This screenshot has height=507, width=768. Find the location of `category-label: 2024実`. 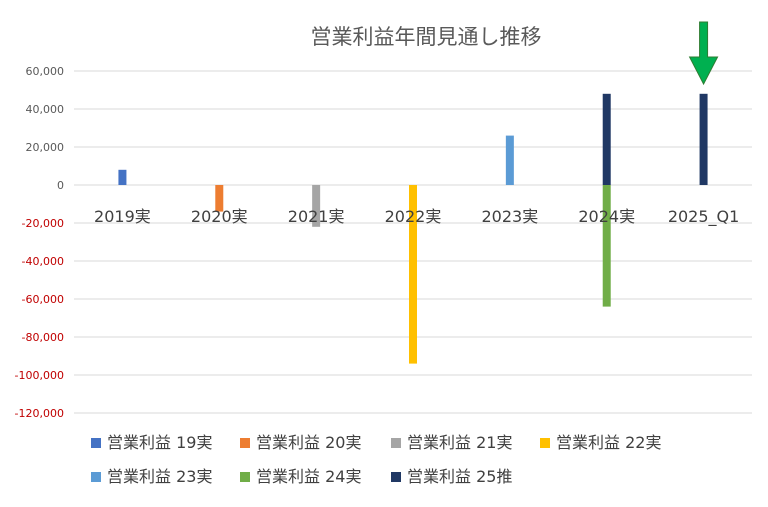

category-label: 2024実 is located at coordinates (606, 216).